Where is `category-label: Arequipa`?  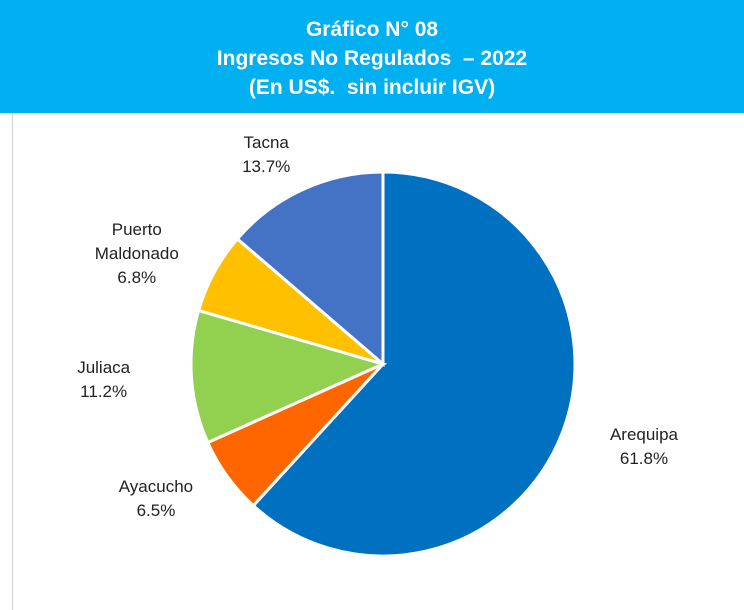
category-label: Arequipa is located at coordinates (643, 435).